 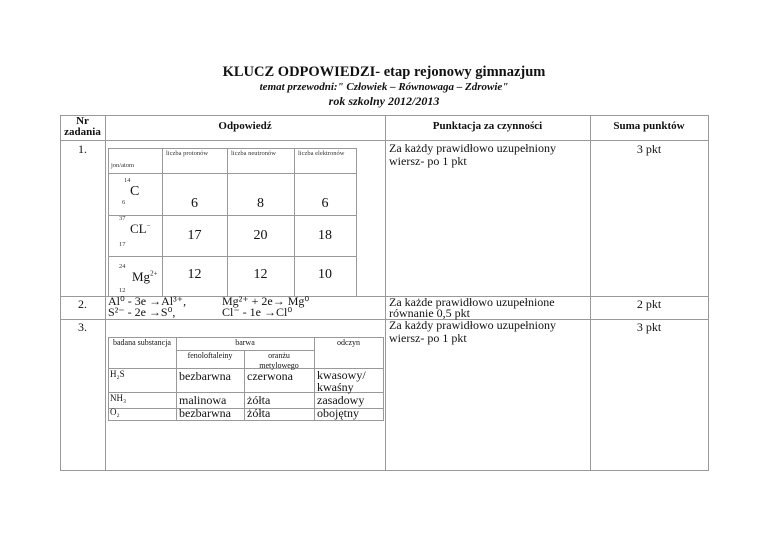 I want to click on header-answer: Odpowiedź, so click(x=245, y=126).